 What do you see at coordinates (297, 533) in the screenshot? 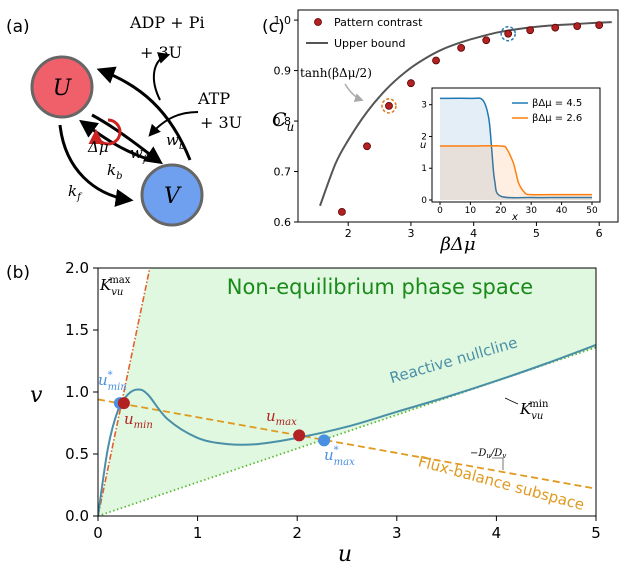
I see `b-xtick-label: 2` at bounding box center [297, 533].